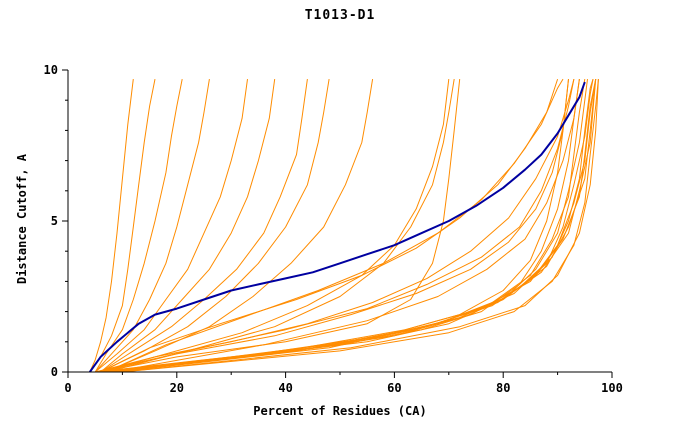  What do you see at coordinates (340, 15) in the screenshot?
I see `chart-title: T1013-D1` at bounding box center [340, 15].